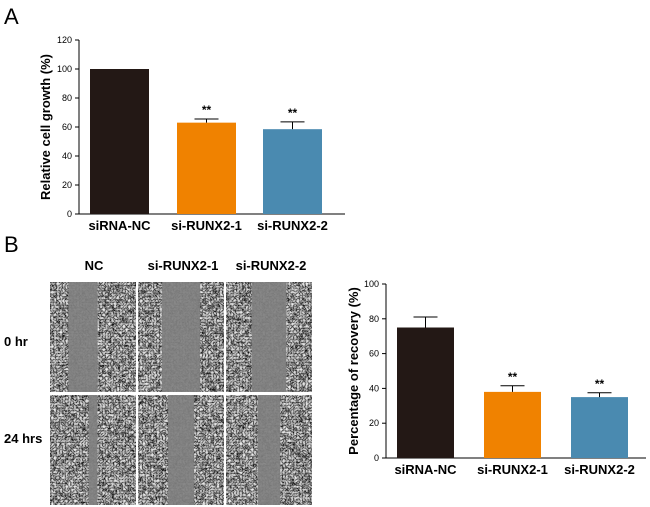 This screenshot has width=650, height=507. Describe the element at coordinates (23, 438) in the screenshot. I see `row-label-24hrs: 24 hrs` at that location.